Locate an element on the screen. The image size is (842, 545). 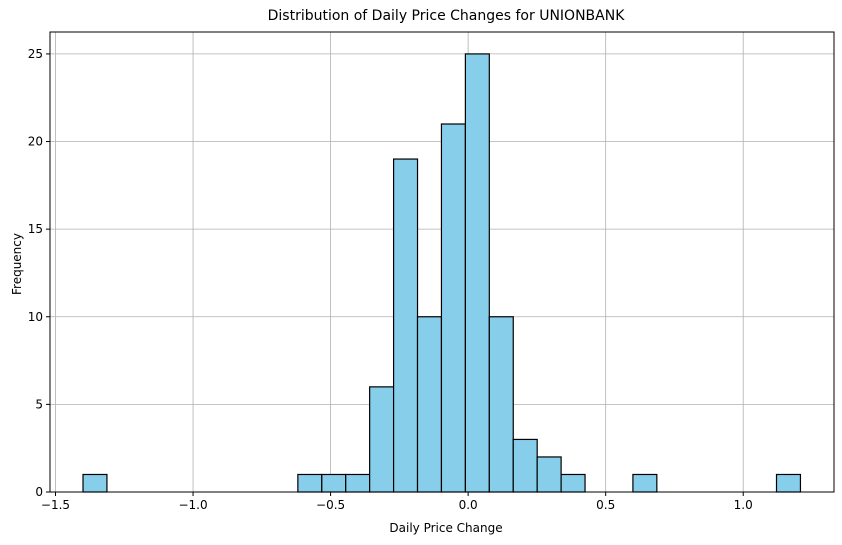
x-axis-label: Daily Price Change is located at coordinates (445, 528).